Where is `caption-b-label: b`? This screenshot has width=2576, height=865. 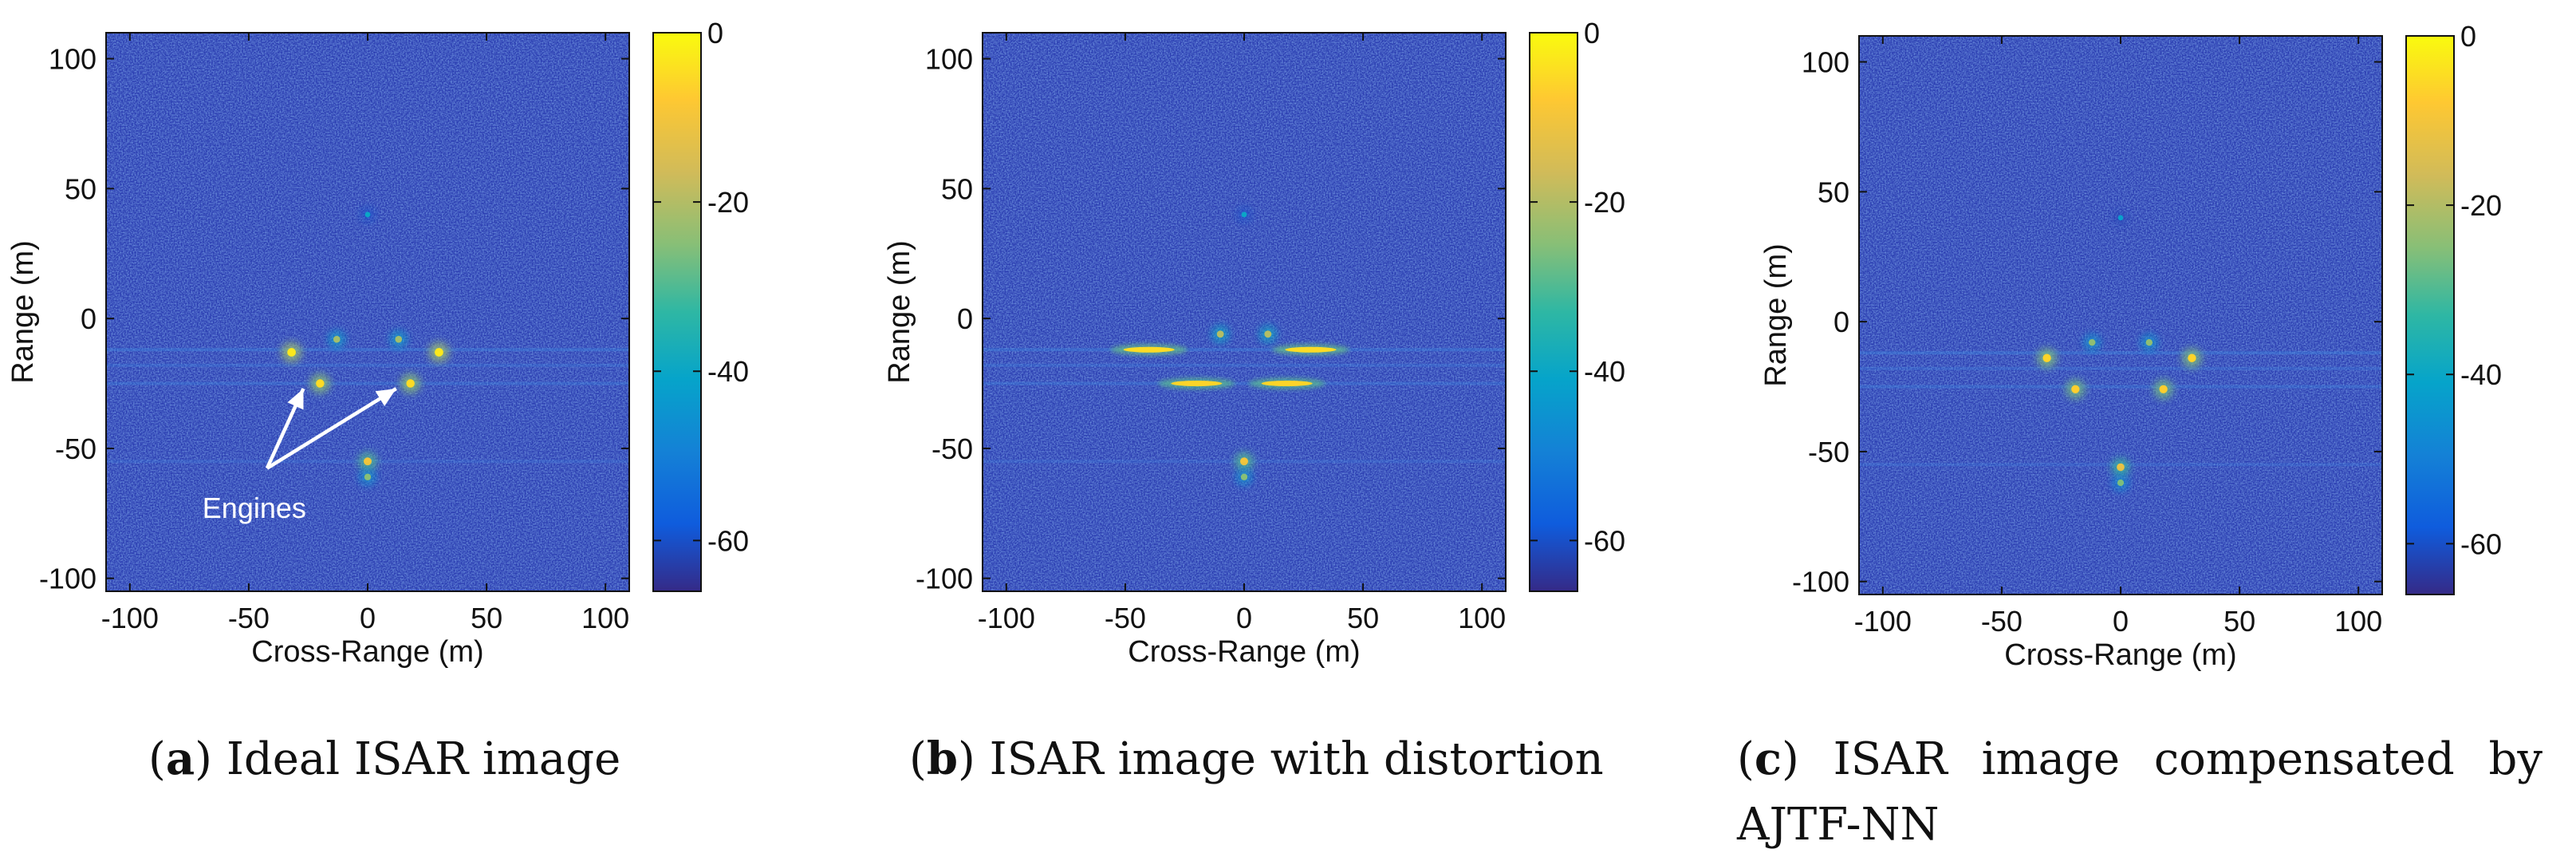
caption-b-label: b is located at coordinates (942, 759).